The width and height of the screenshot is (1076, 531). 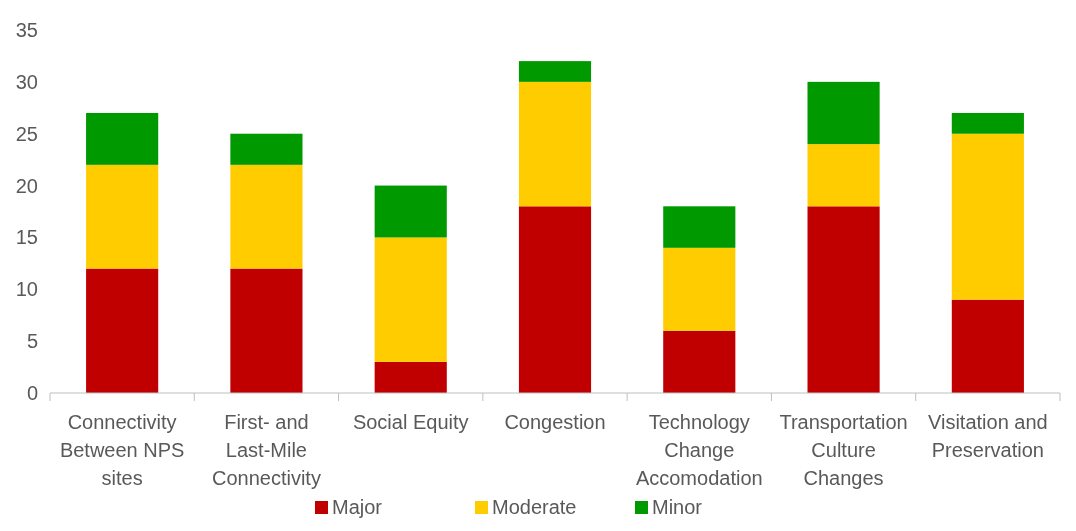 What do you see at coordinates (534, 507) in the screenshot?
I see `legend-label: Moderate` at bounding box center [534, 507].